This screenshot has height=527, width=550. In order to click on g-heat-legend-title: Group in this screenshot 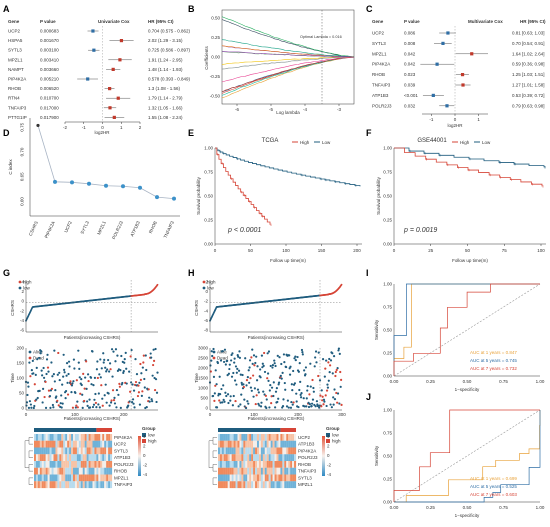, I will do `click(149, 428)`.